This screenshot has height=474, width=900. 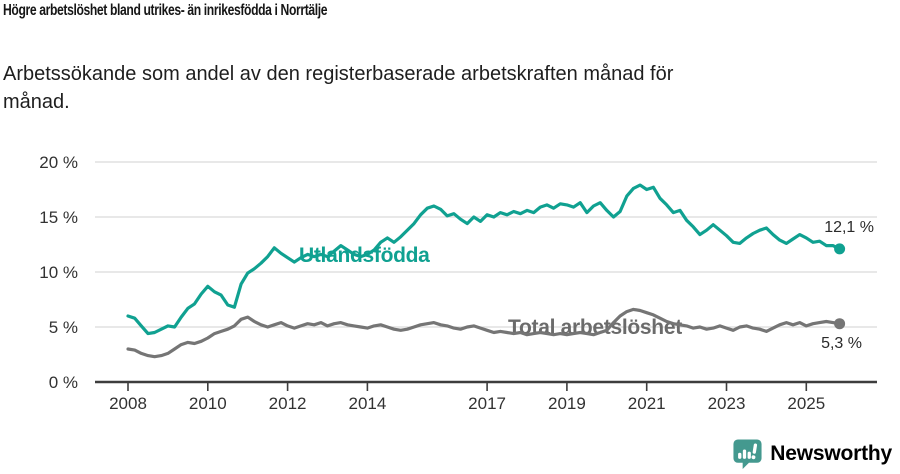 I want to click on y-axis-label: 5 %, so click(x=63, y=327).